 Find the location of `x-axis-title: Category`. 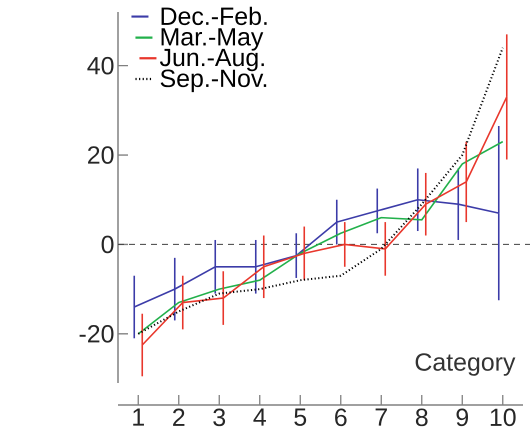

x-axis-title: Category is located at coordinates (466, 364).